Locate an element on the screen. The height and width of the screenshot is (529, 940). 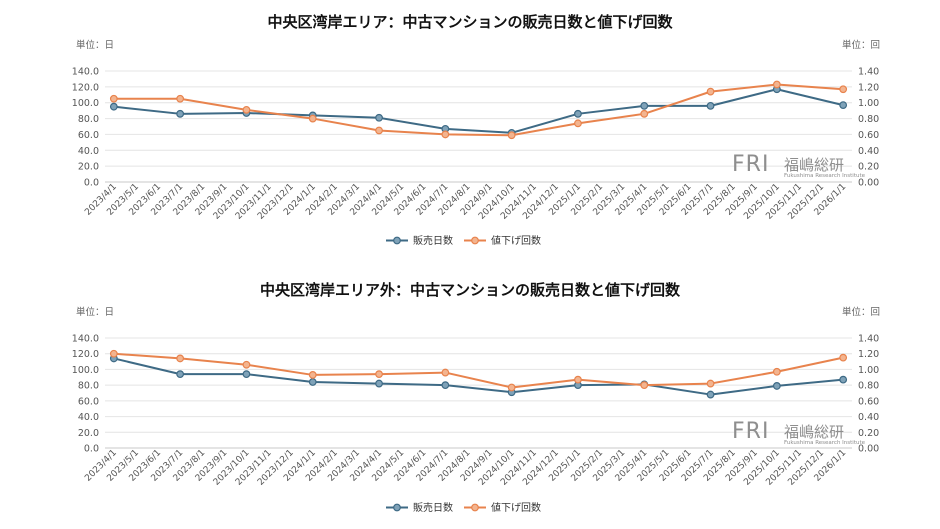
y-left-tick-label: 0.0 is located at coordinates (91, 183).